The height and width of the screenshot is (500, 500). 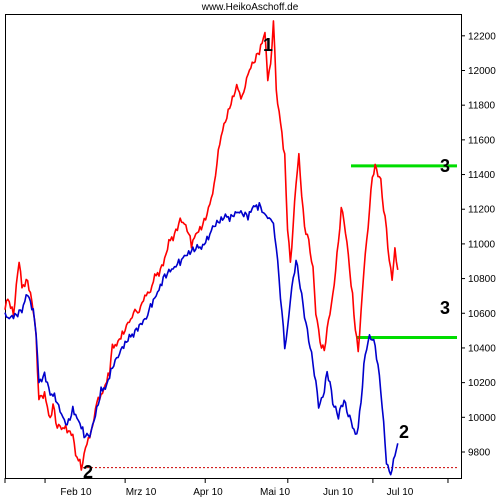 I want to click on y-tick-label: 10200, so click(x=482, y=383).